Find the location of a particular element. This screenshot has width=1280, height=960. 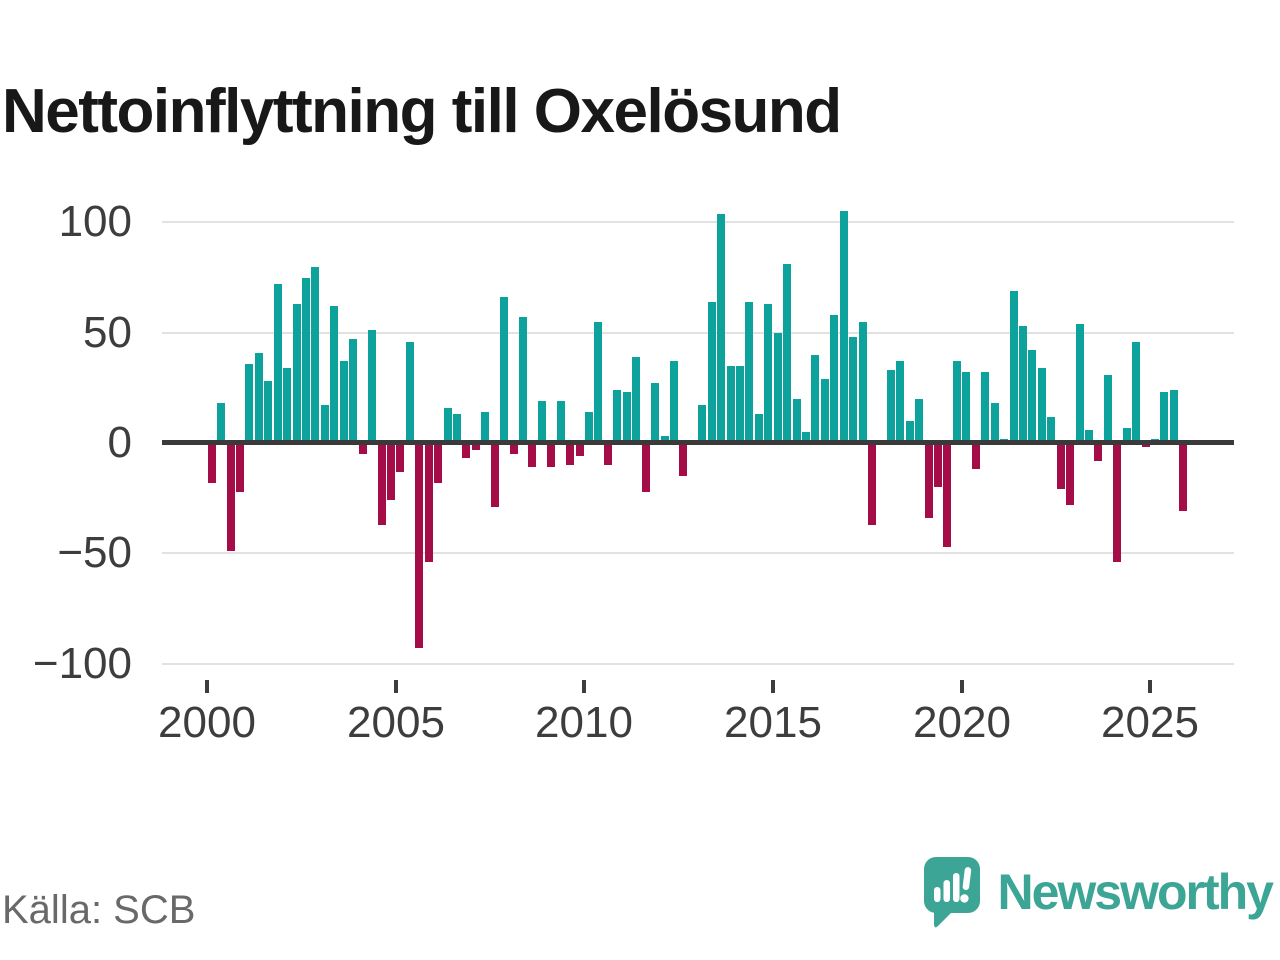

y-axis-tick-label: −100 is located at coordinates (82, 663).